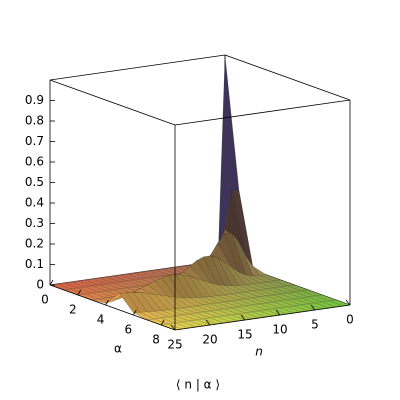  What do you see at coordinates (34, 100) in the screenshot?
I see `z-tick-label: 0.9` at bounding box center [34, 100].